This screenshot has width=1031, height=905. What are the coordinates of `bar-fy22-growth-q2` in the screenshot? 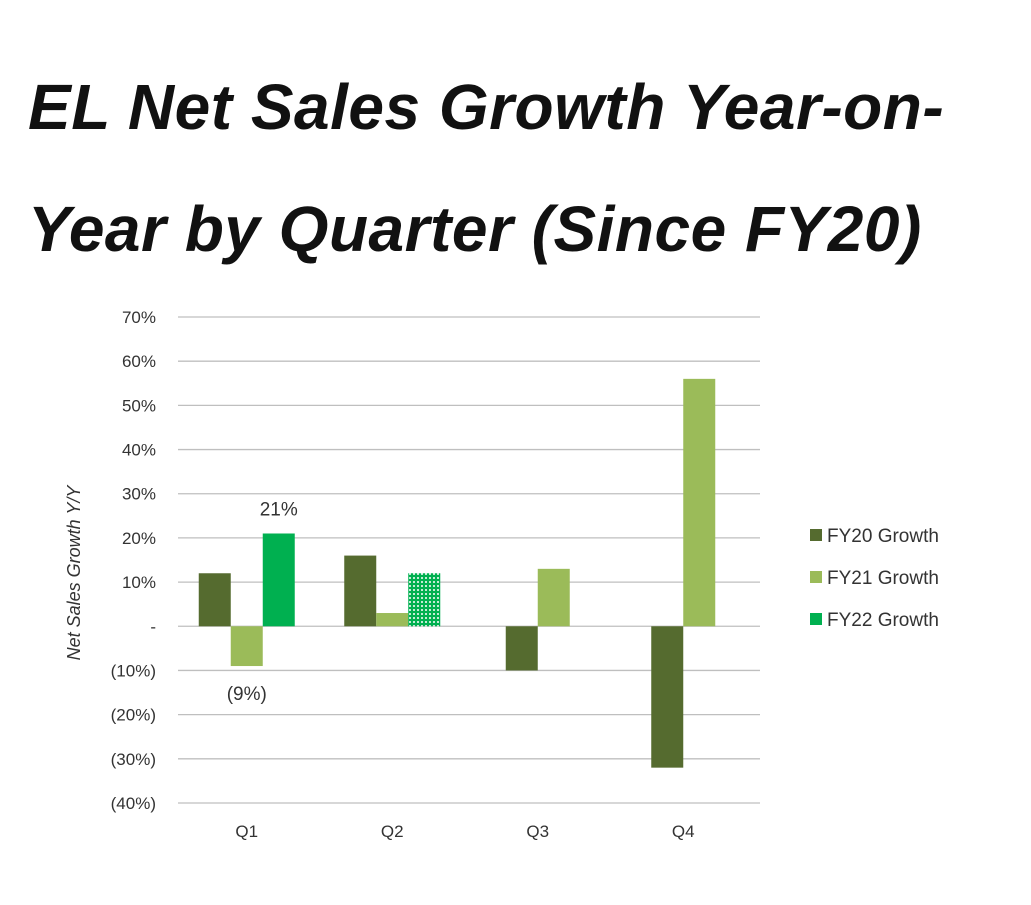 It's located at (424, 600).